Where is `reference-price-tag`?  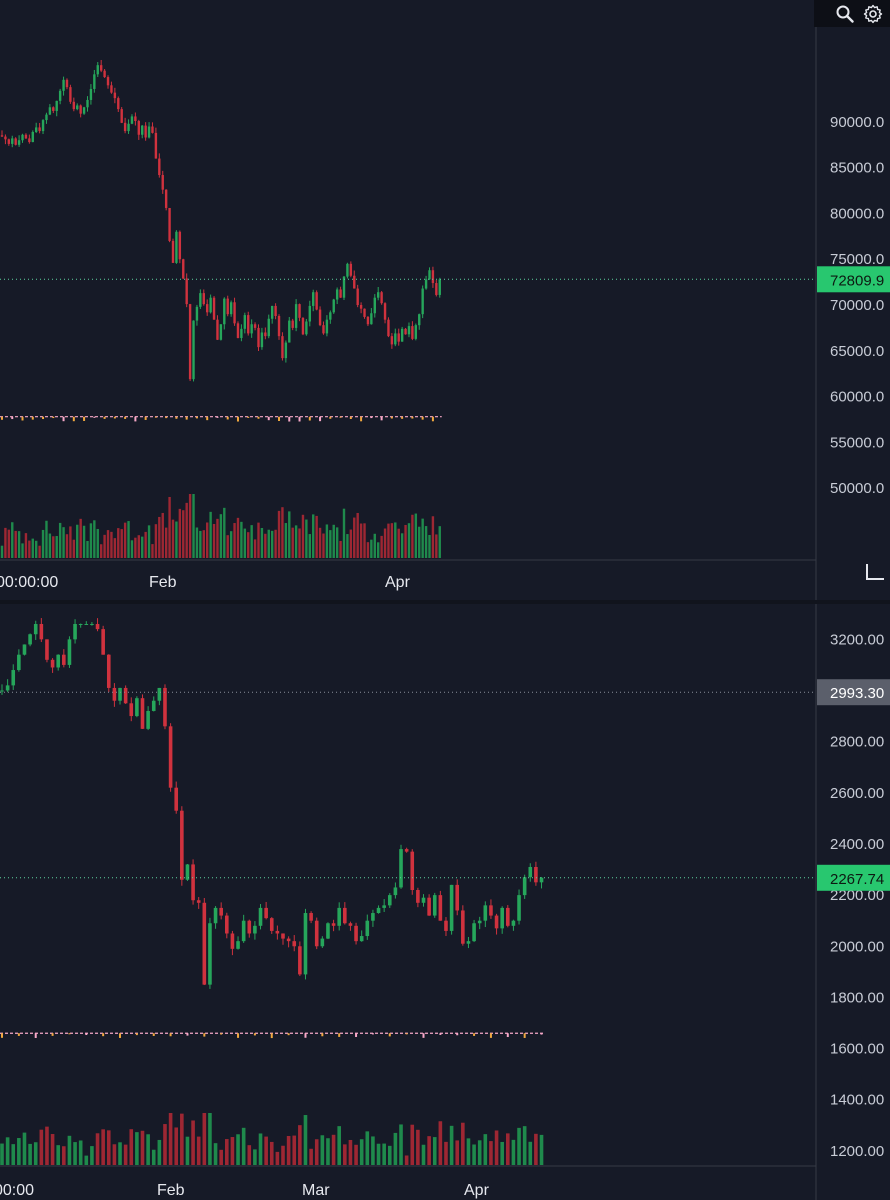 reference-price-tag is located at coordinates (853, 692).